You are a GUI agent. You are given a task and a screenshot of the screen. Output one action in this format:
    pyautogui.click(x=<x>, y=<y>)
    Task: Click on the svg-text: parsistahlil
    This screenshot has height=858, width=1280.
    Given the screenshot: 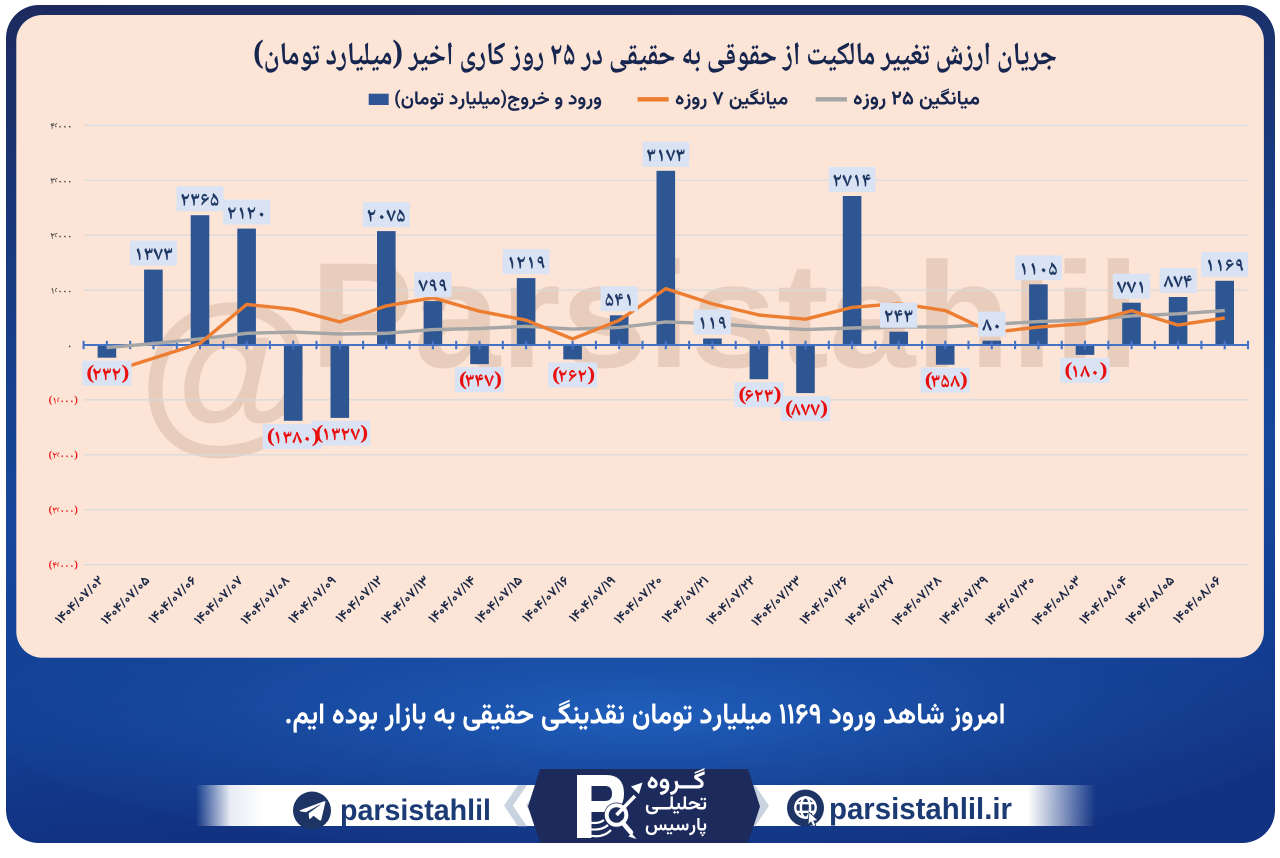 What is the action you would take?
    pyautogui.click(x=415, y=810)
    